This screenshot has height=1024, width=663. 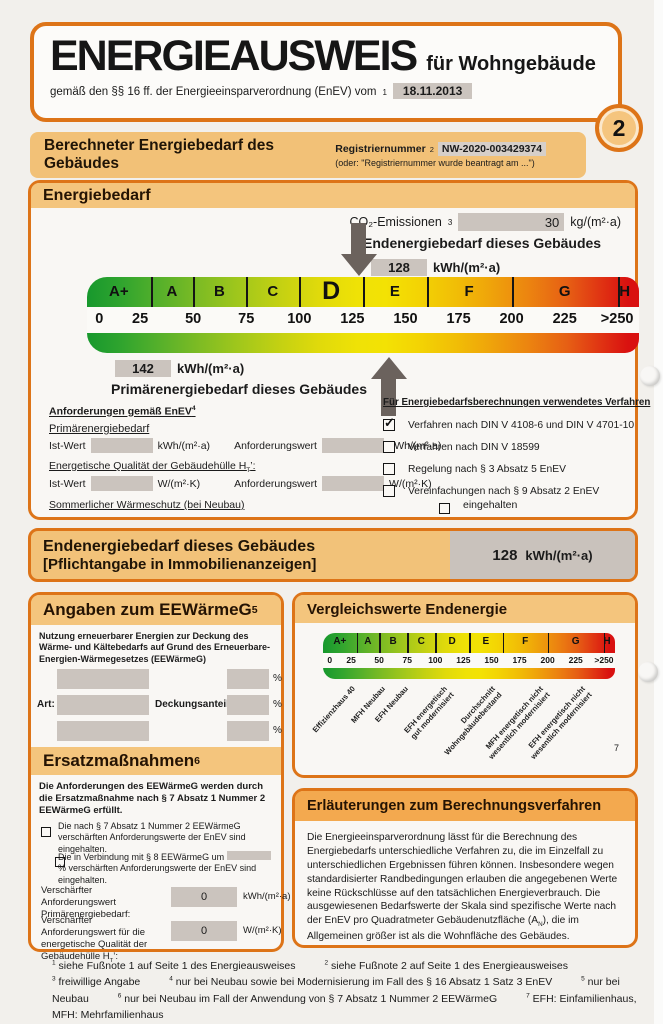 What do you see at coordinates (504, 491) in the screenshot?
I see `verfahren-label: Vereinfachungen nach § 9 Absatz 2 EnEV` at bounding box center [504, 491].